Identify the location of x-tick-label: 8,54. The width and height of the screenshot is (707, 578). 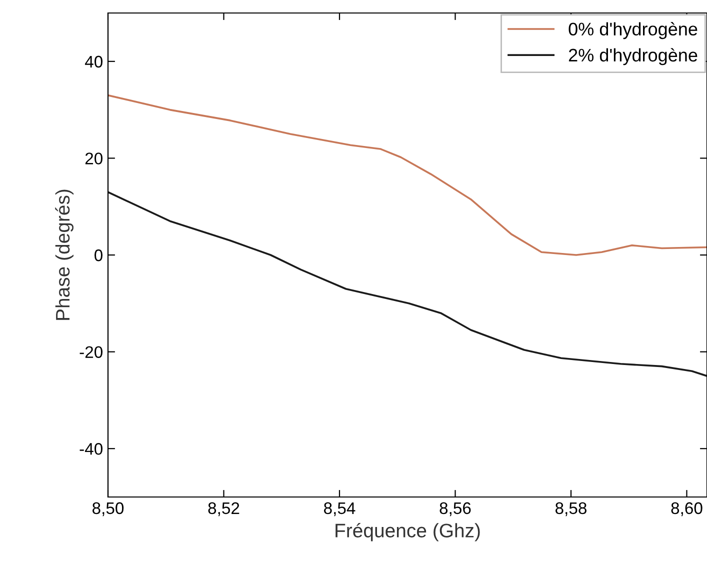
(340, 509).